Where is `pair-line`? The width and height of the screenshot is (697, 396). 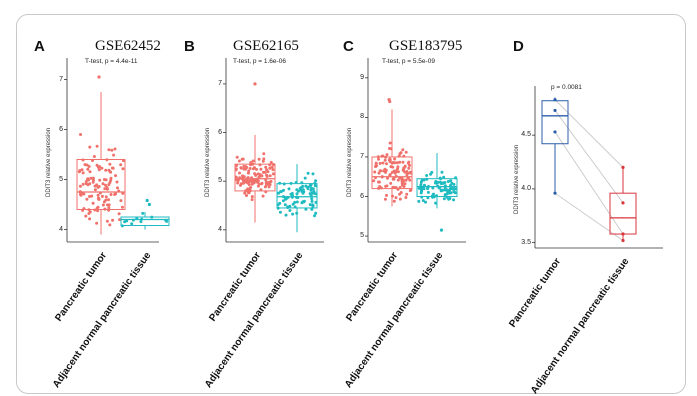
pair-line is located at coordinates (589, 157).